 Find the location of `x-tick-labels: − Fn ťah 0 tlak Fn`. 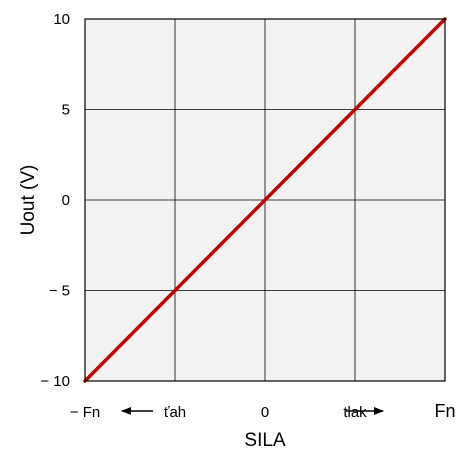

x-tick-labels: − Fn ťah 0 tlak Fn is located at coordinates (263, 411).